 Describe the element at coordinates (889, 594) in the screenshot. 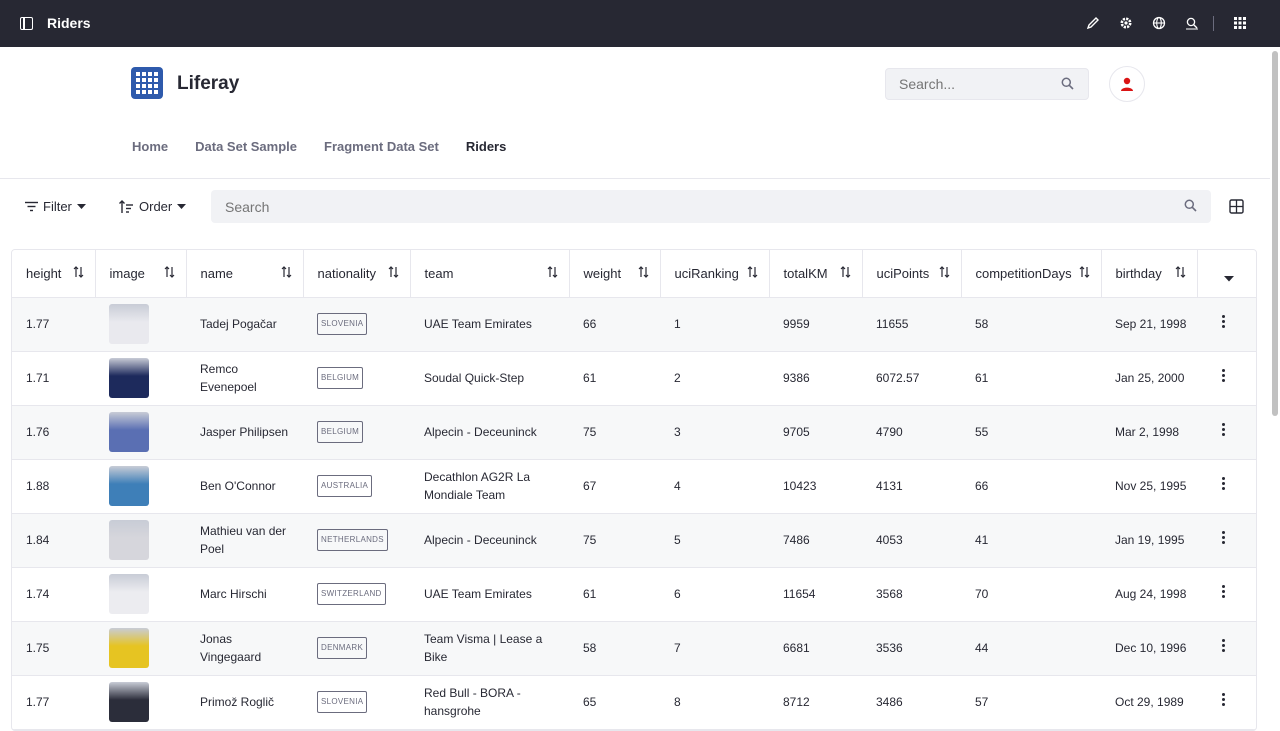

I see `cell-value: 3568` at that location.